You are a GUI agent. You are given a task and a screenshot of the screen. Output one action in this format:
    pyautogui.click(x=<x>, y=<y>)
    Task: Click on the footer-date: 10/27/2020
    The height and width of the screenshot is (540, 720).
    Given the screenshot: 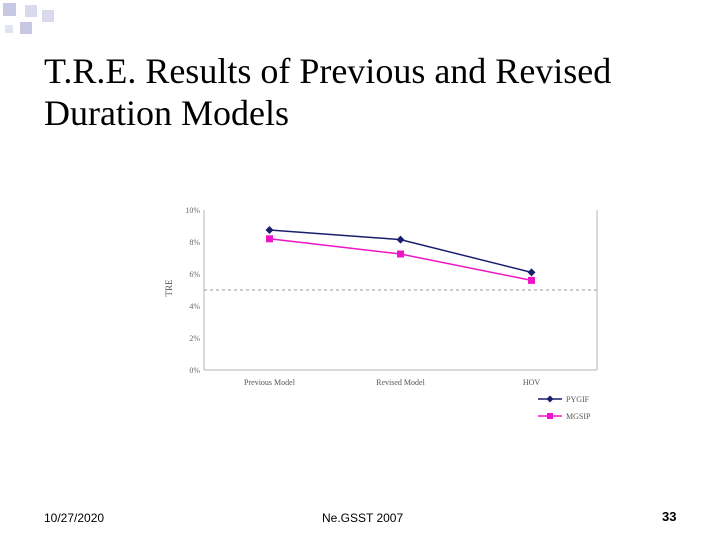 What is the action you would take?
    pyautogui.click(x=74, y=518)
    